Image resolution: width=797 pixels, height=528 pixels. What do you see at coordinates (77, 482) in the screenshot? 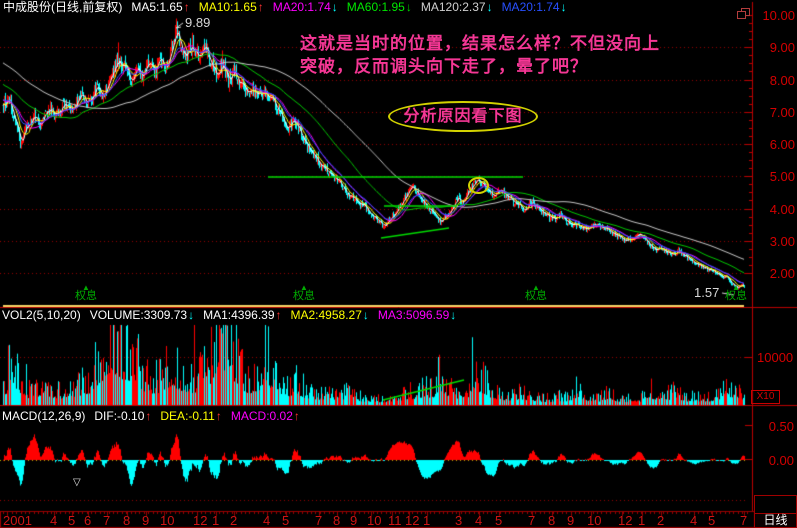
I see `cursor-marker: ▽` at bounding box center [77, 482].